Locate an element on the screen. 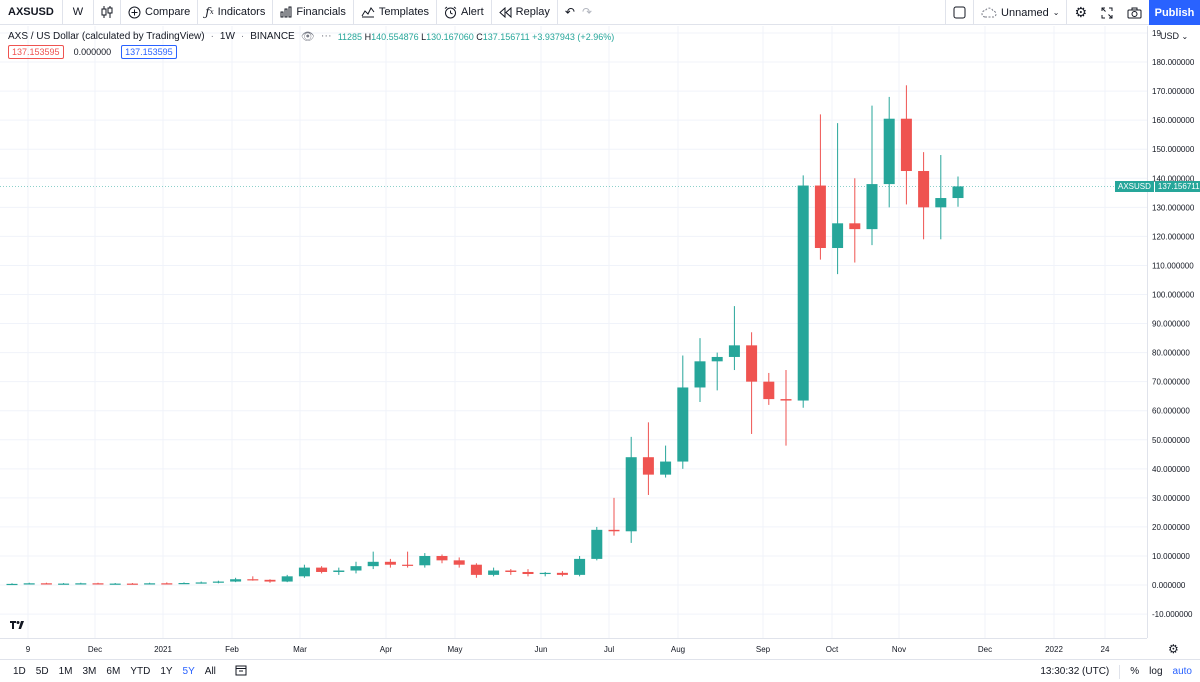 This screenshot has height=682, width=1200. time-tick-label: Apr is located at coordinates (386, 649).